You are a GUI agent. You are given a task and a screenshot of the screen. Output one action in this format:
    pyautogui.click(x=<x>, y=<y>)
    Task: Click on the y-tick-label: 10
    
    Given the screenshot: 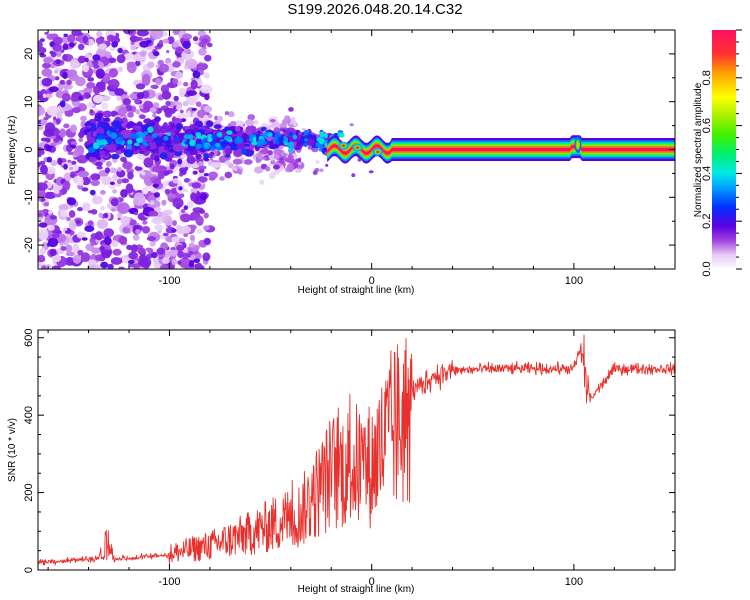 What is the action you would take?
    pyautogui.click(x=29, y=102)
    